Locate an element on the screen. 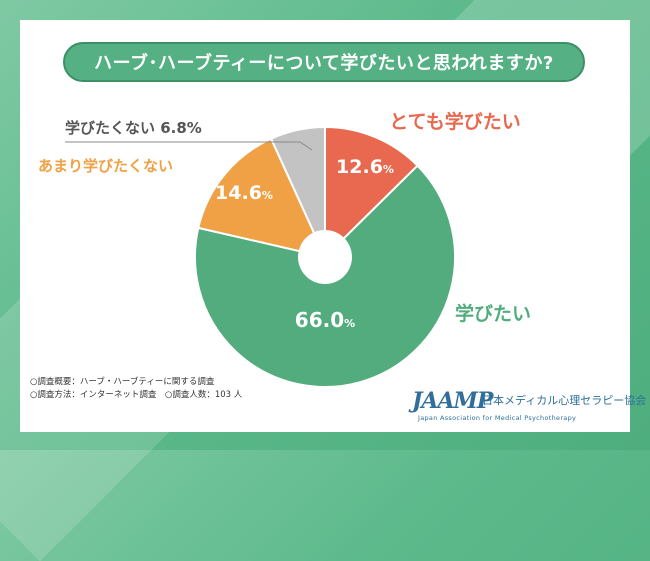 The width and height of the screenshot is (650, 561). donut-hole is located at coordinates (325, 257).